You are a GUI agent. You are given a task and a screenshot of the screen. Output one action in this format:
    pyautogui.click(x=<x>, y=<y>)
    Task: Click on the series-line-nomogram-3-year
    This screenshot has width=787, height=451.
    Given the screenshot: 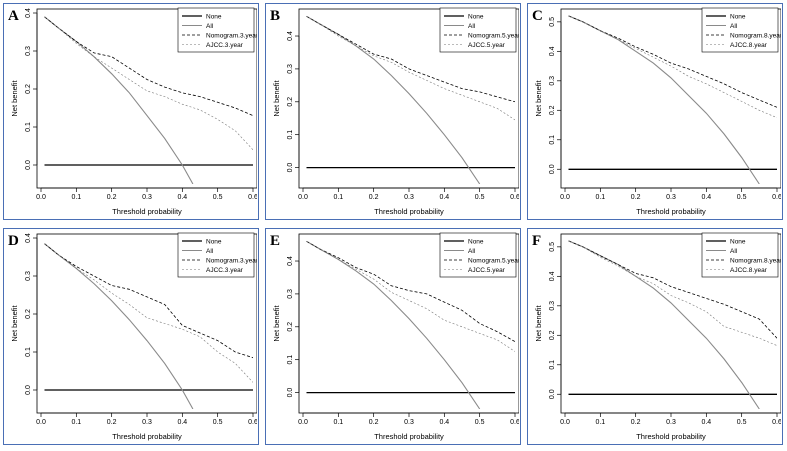 What is the action you would take?
    pyautogui.click(x=148, y=301)
    